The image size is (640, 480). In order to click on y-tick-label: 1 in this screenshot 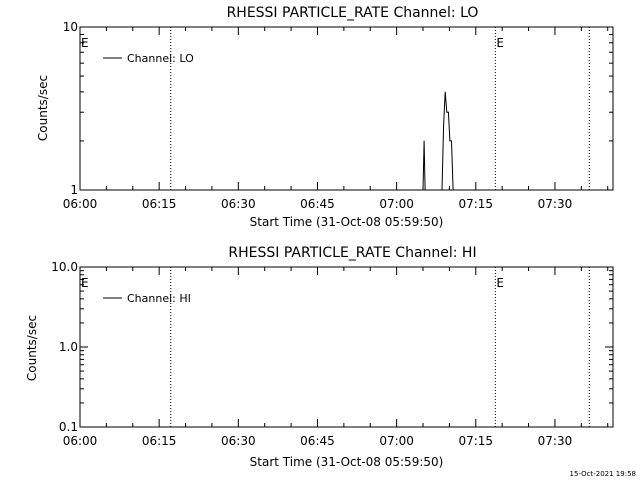, I will do `click(74, 190)`.